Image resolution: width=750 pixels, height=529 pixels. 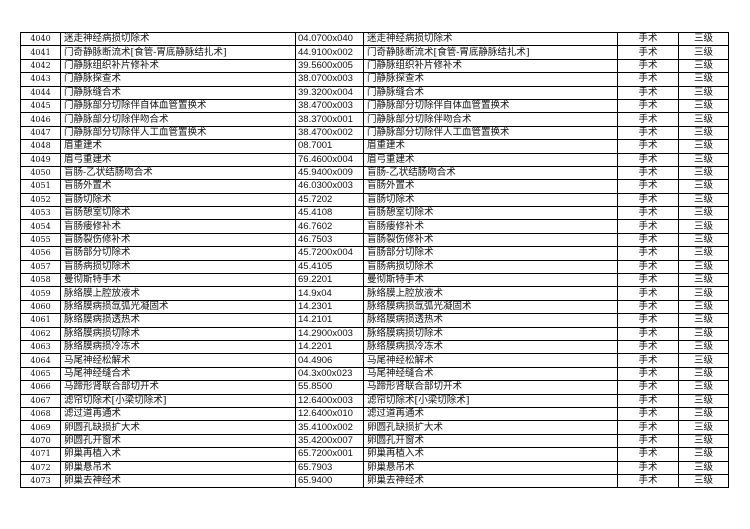 What do you see at coordinates (329, 106) in the screenshot?
I see `procedure-code: 38.4700x003` at bounding box center [329, 106].